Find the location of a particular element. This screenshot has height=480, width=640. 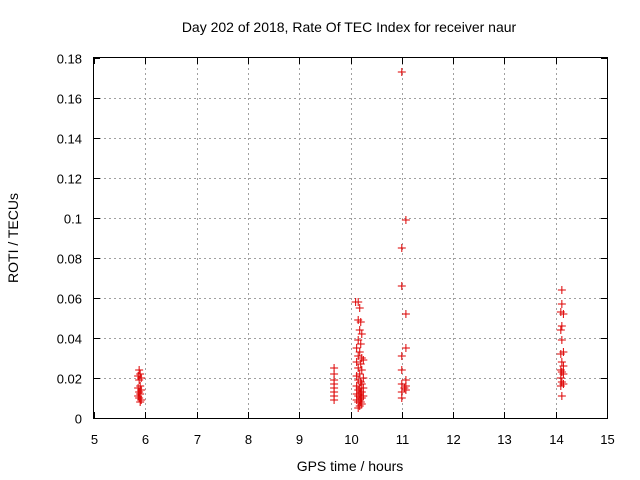

x-tick-label: 7 is located at coordinates (197, 439).